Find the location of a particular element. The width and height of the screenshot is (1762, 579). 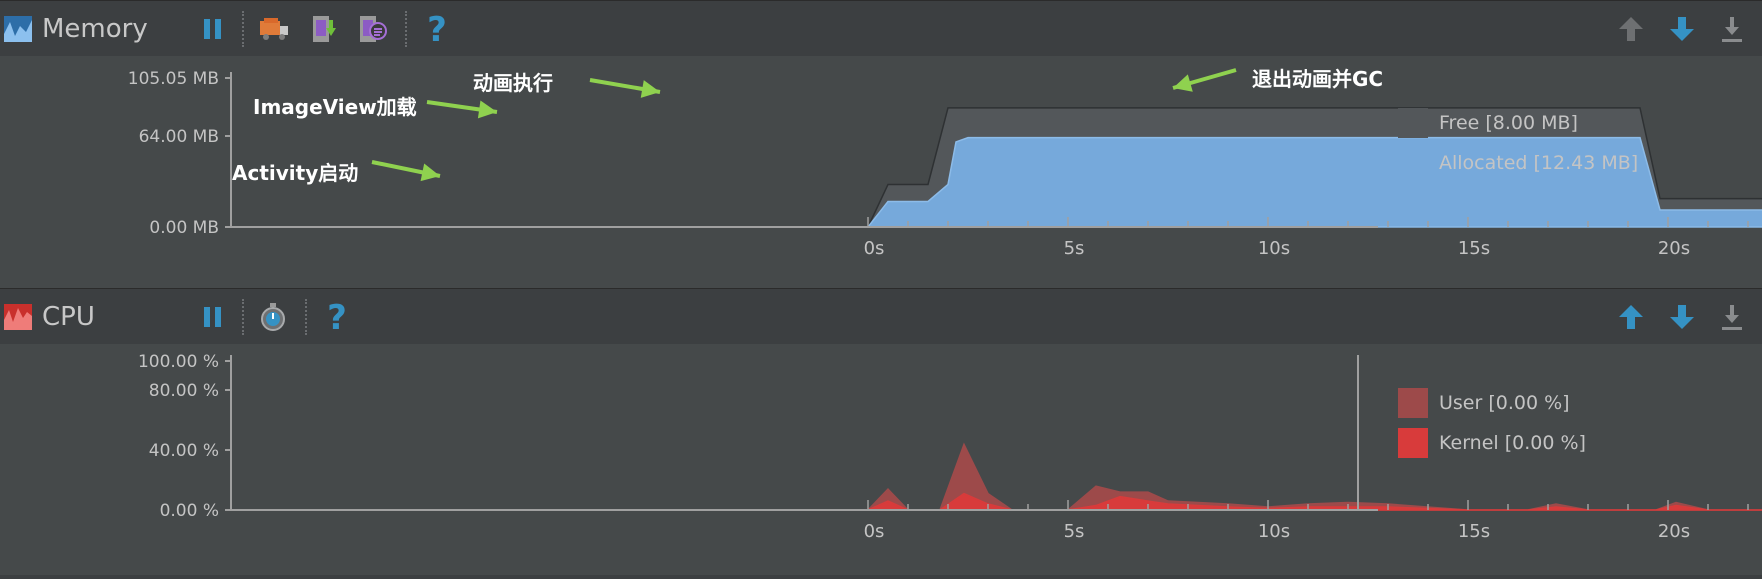

annotation-exit: 退出动画并GC is located at coordinates (1317, 79).